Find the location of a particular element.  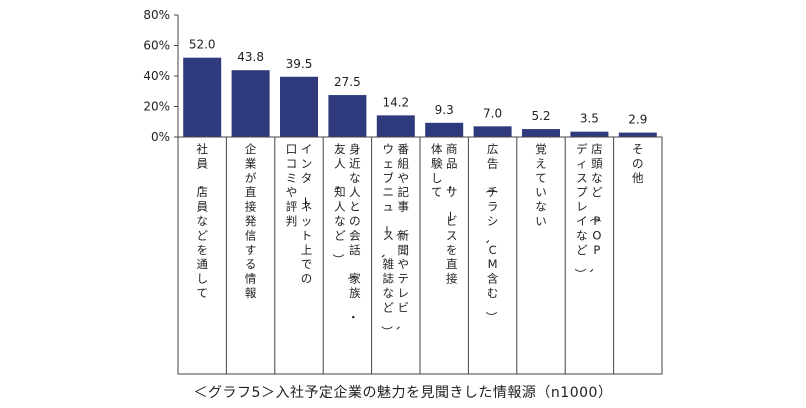

value-label: 39.5 is located at coordinates (299, 64).